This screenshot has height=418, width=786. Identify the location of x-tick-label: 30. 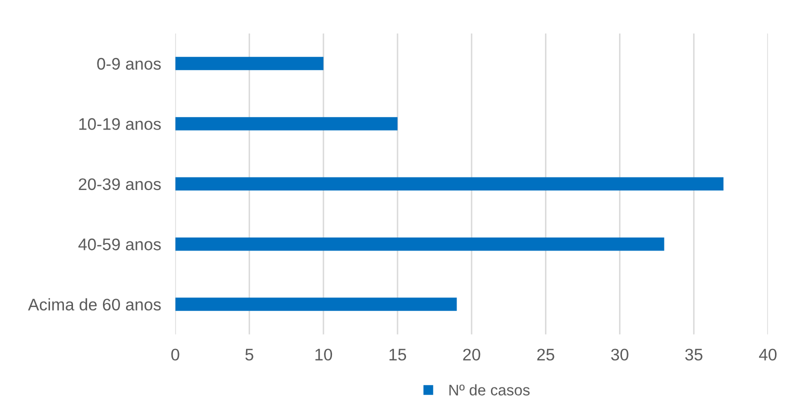
(619, 354).